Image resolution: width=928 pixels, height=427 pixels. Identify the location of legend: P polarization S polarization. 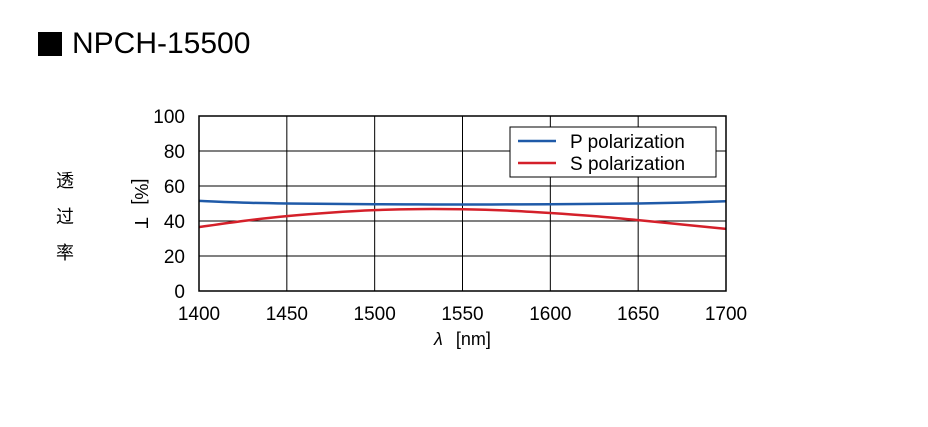
(613, 152).